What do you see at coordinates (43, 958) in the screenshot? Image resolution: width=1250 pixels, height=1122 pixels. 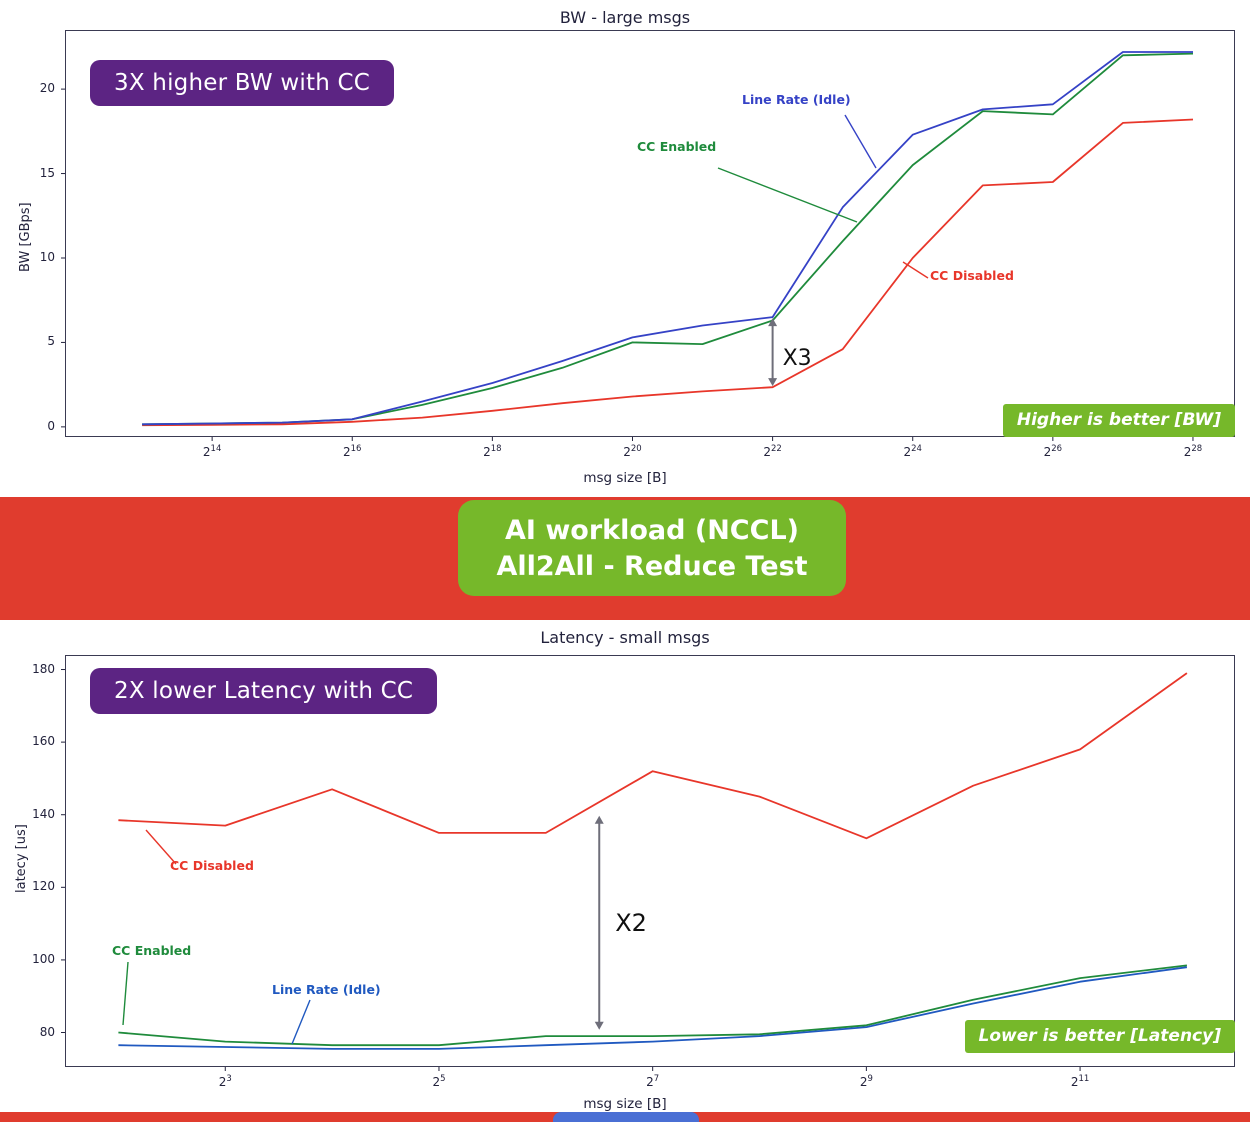 I see `y-tick-label: 100` at bounding box center [43, 958].